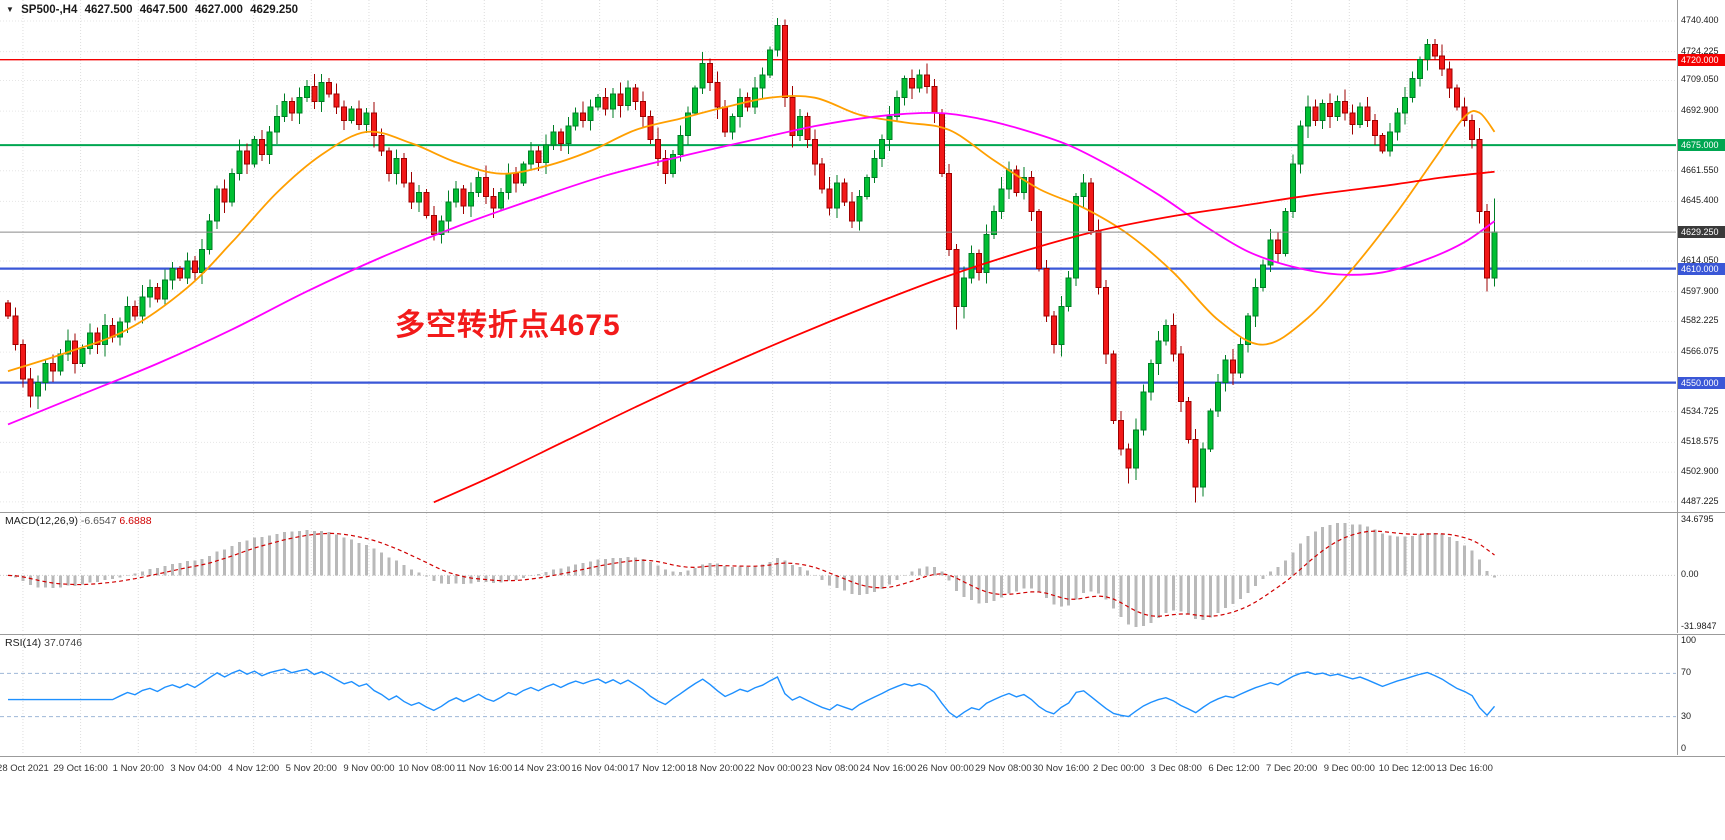 This screenshot has height=840, width=1725. I want to click on time-axis-label: 29 Oct 16:00, so click(80, 768).